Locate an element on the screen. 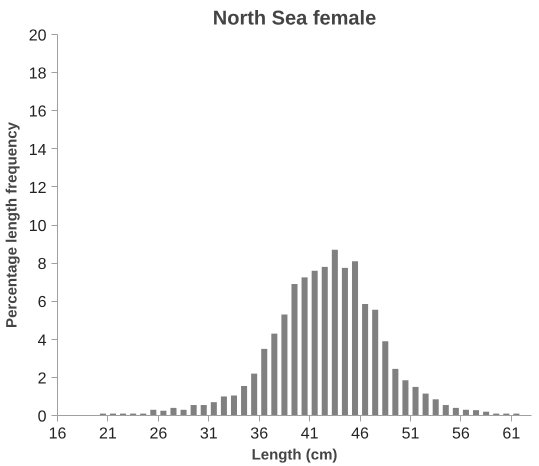  x-tick-label: 46 is located at coordinates (360, 434).